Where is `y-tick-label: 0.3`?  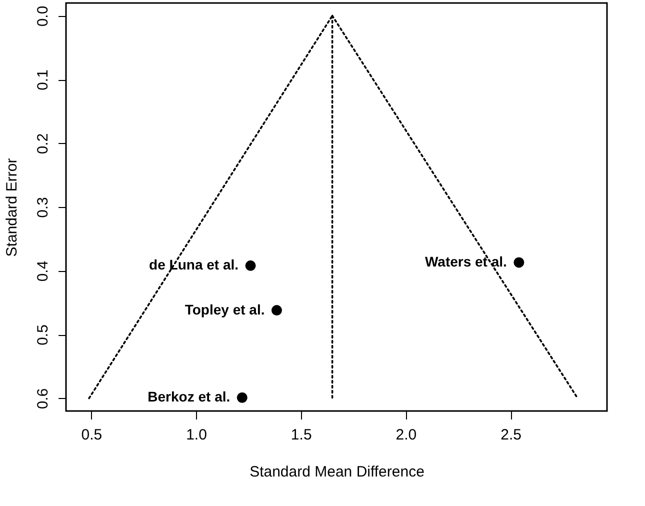
y-tick-label: 0.3 is located at coordinates (43, 207).